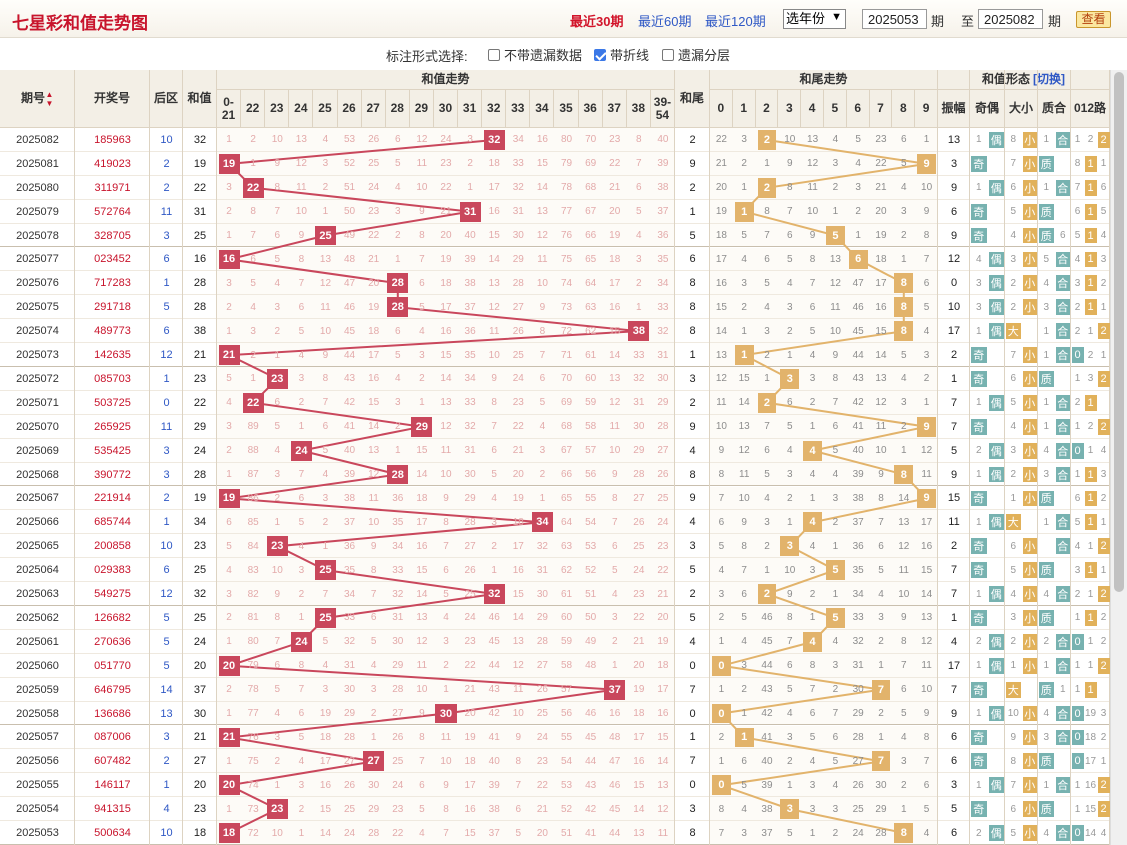 The width and height of the screenshot is (1127, 845). Describe the element at coordinates (166, 283) in the screenshot. I see `back-cell: 1` at that location.